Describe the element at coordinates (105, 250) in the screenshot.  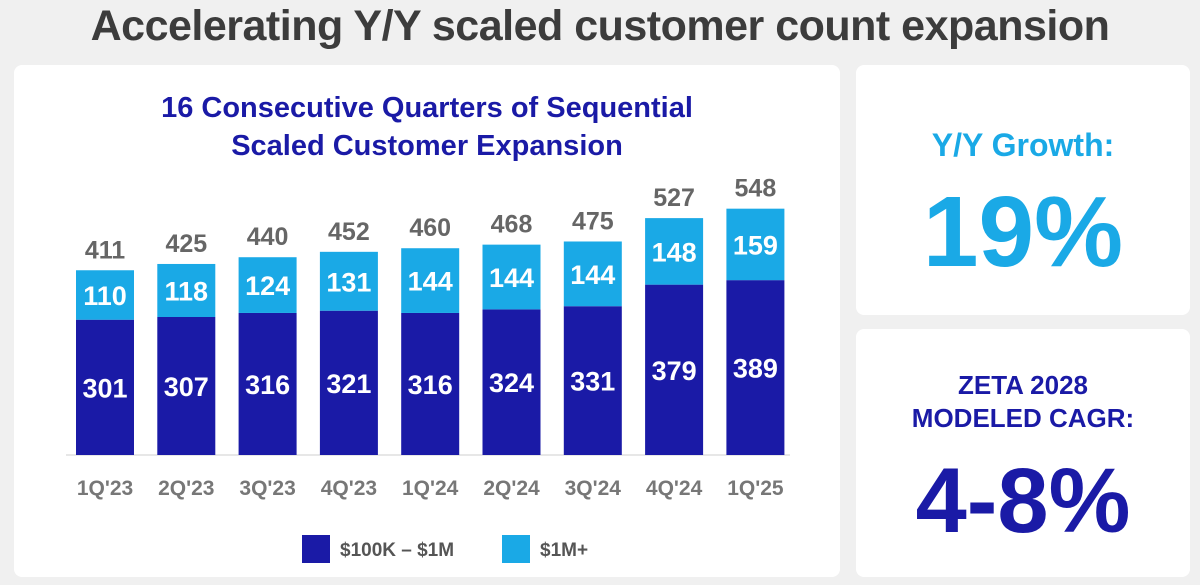
I see `total-label: 411` at that location.